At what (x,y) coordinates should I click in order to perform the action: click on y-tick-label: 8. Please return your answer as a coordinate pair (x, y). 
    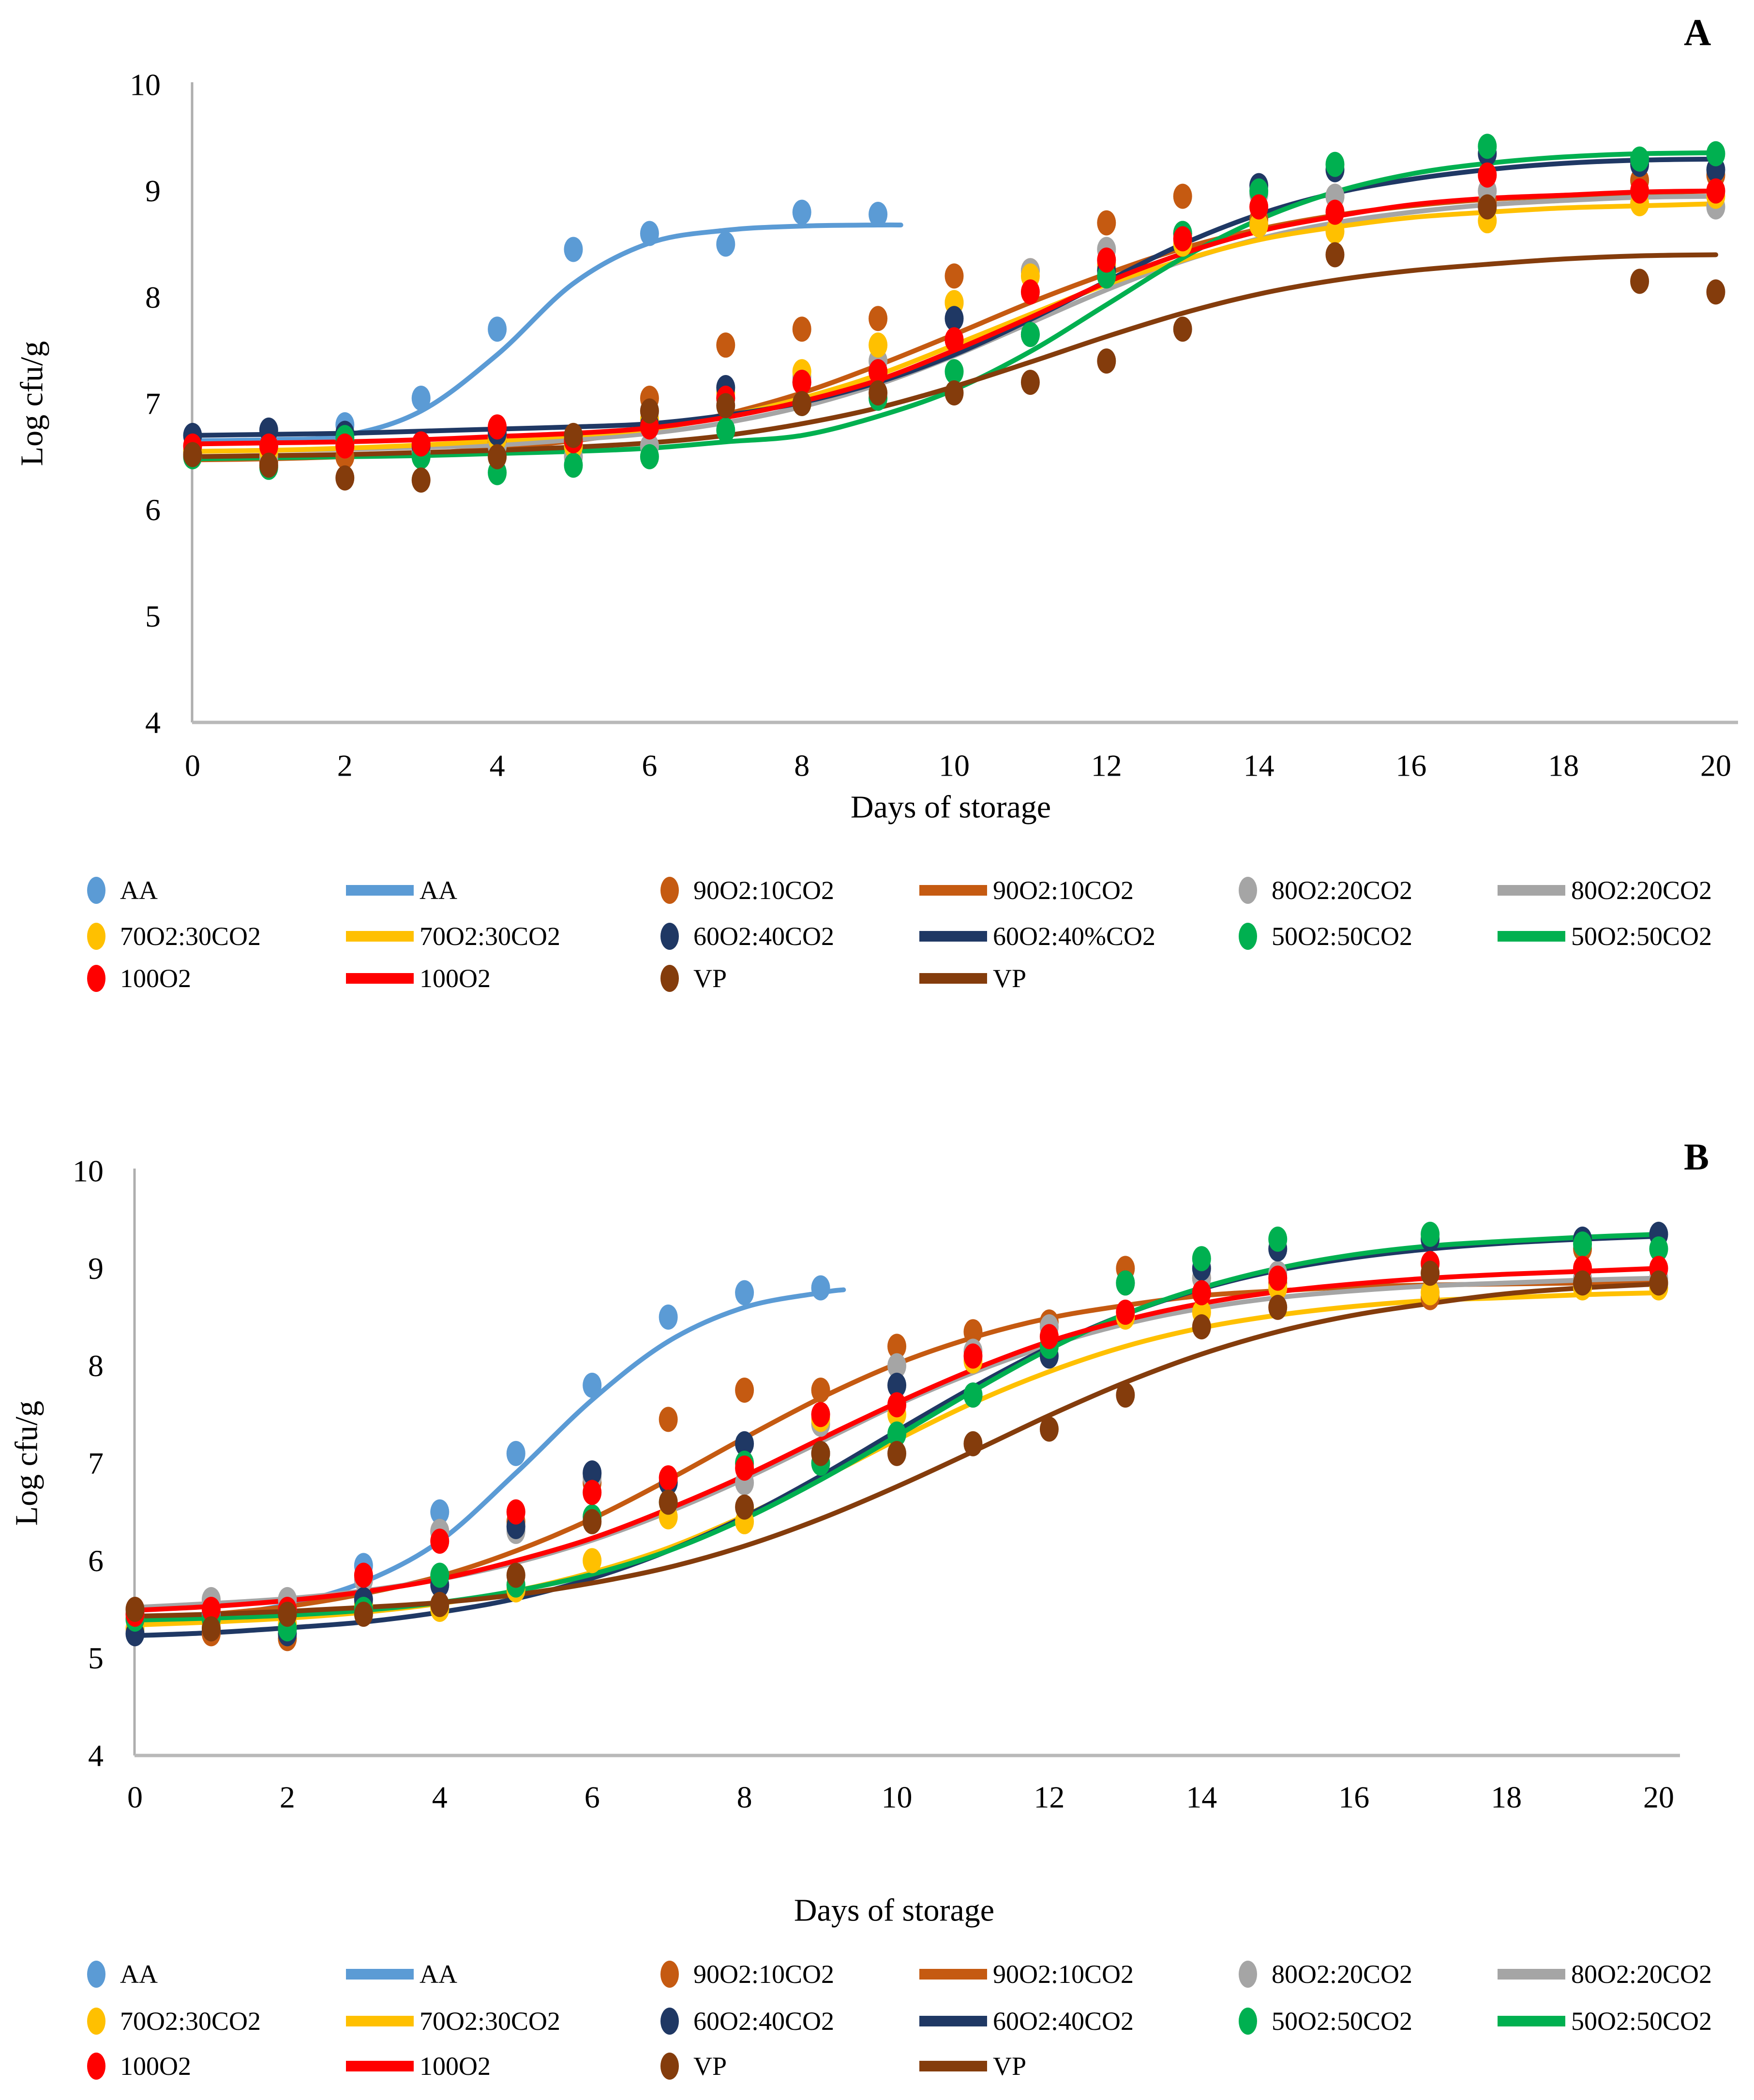
    Looking at the image, I should click on (96, 1366).